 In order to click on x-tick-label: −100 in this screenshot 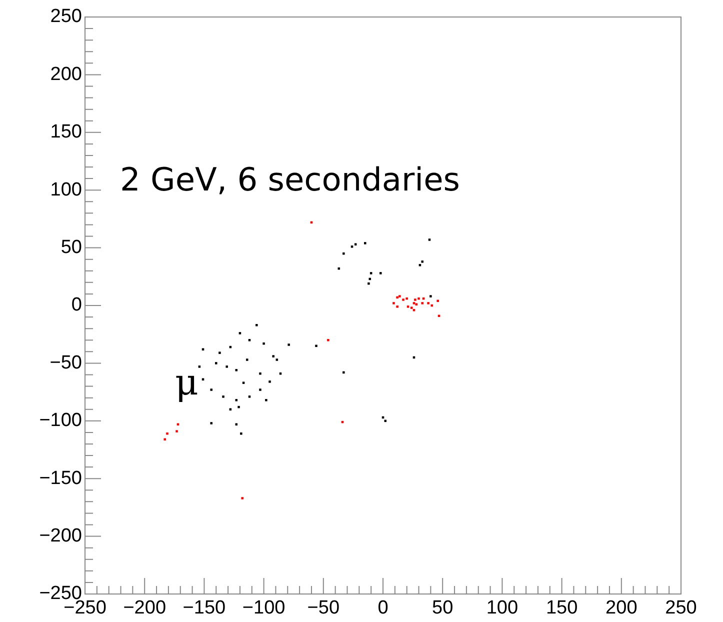, I will do `click(264, 608)`.